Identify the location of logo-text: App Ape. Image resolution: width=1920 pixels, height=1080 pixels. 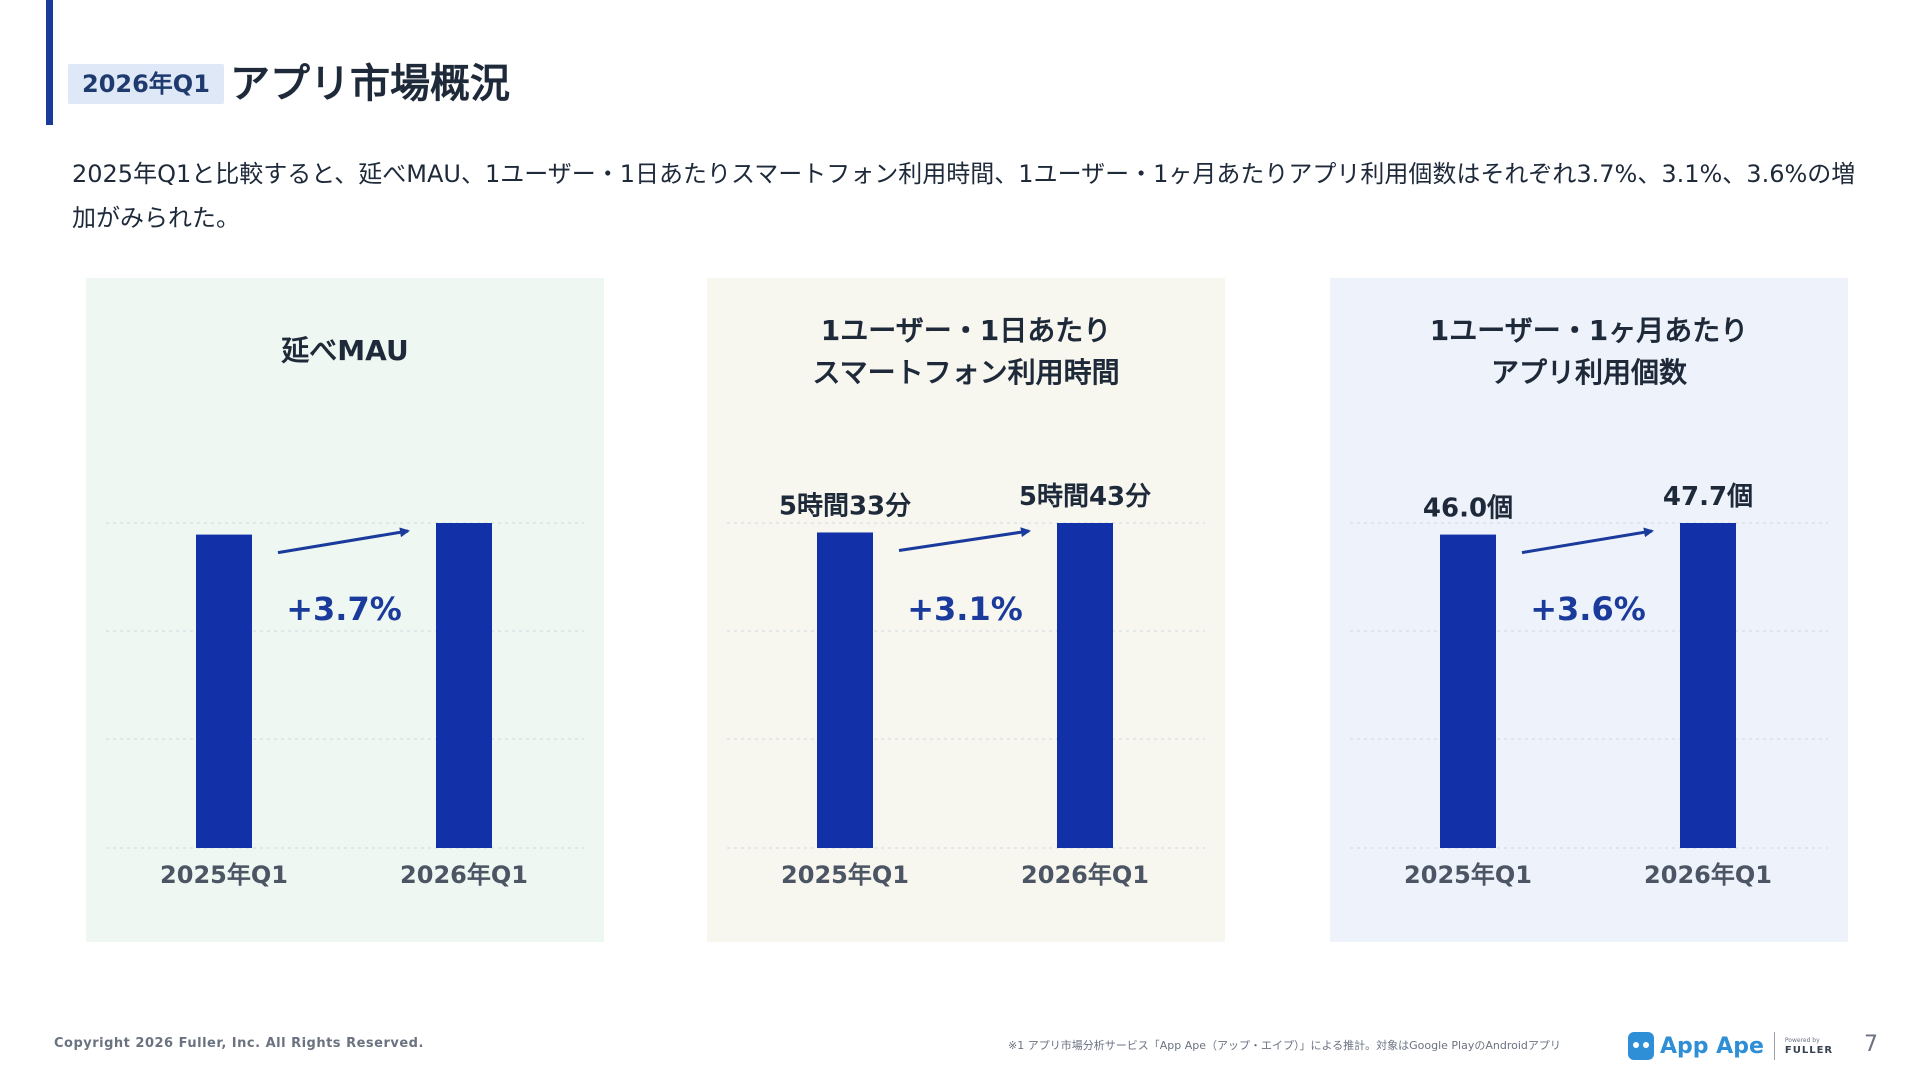
(1712, 1046).